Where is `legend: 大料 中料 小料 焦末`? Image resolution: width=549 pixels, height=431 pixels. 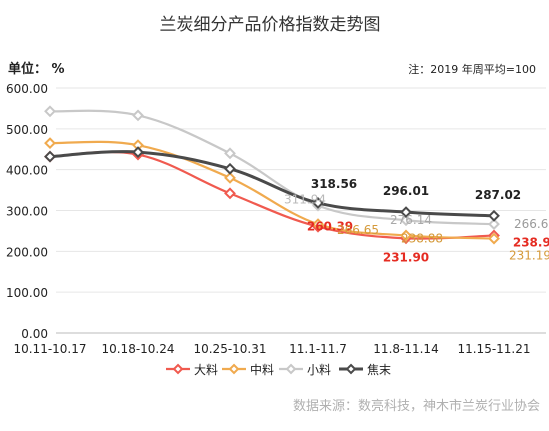
legend: 大料 中料 小料 焦末 is located at coordinates (278, 369).